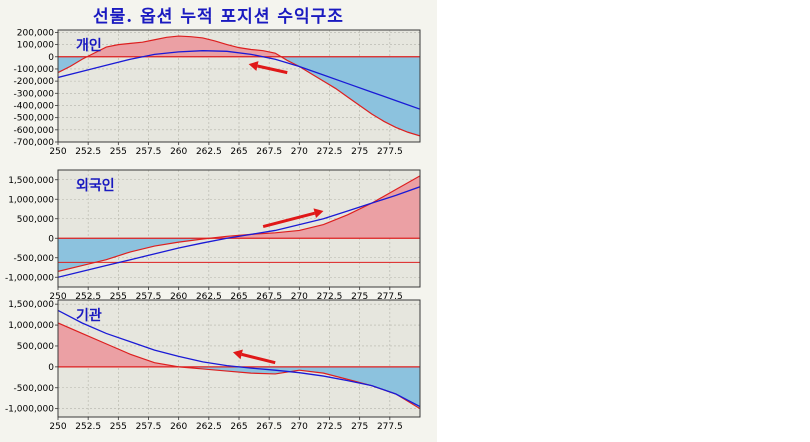 The width and height of the screenshot is (810, 442). Describe the element at coordinates (89, 45) in the screenshot. I see `panel-label: 개인` at that location.